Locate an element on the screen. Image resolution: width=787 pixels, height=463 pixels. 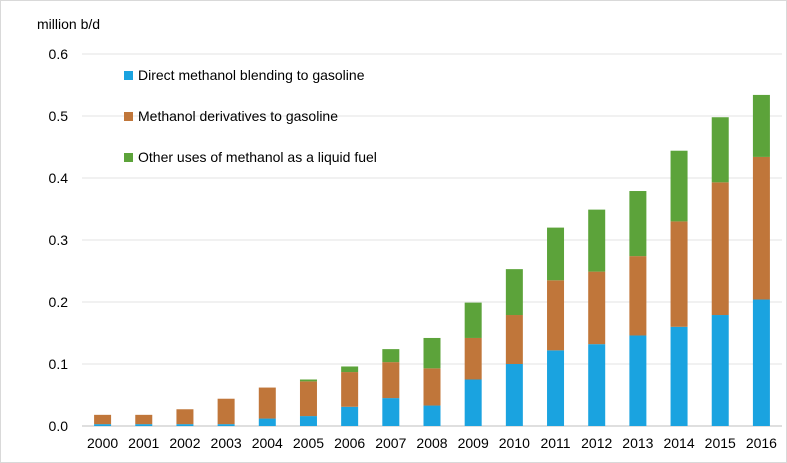
x-tick-label: 2015 is located at coordinates (720, 443).